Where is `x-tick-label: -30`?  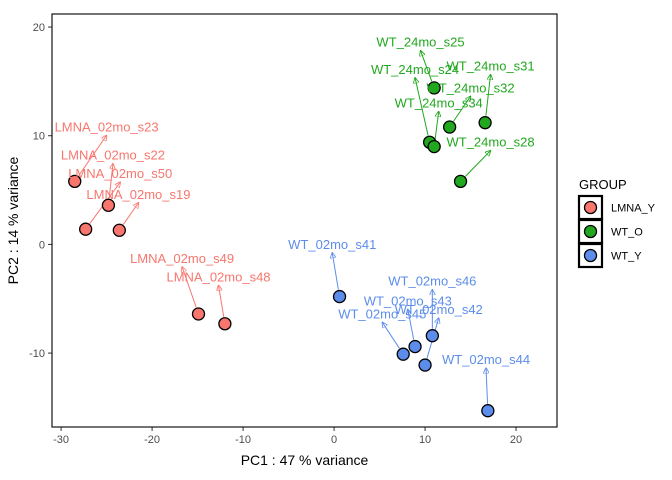 x-tick-label: -30 is located at coordinates (61, 440).